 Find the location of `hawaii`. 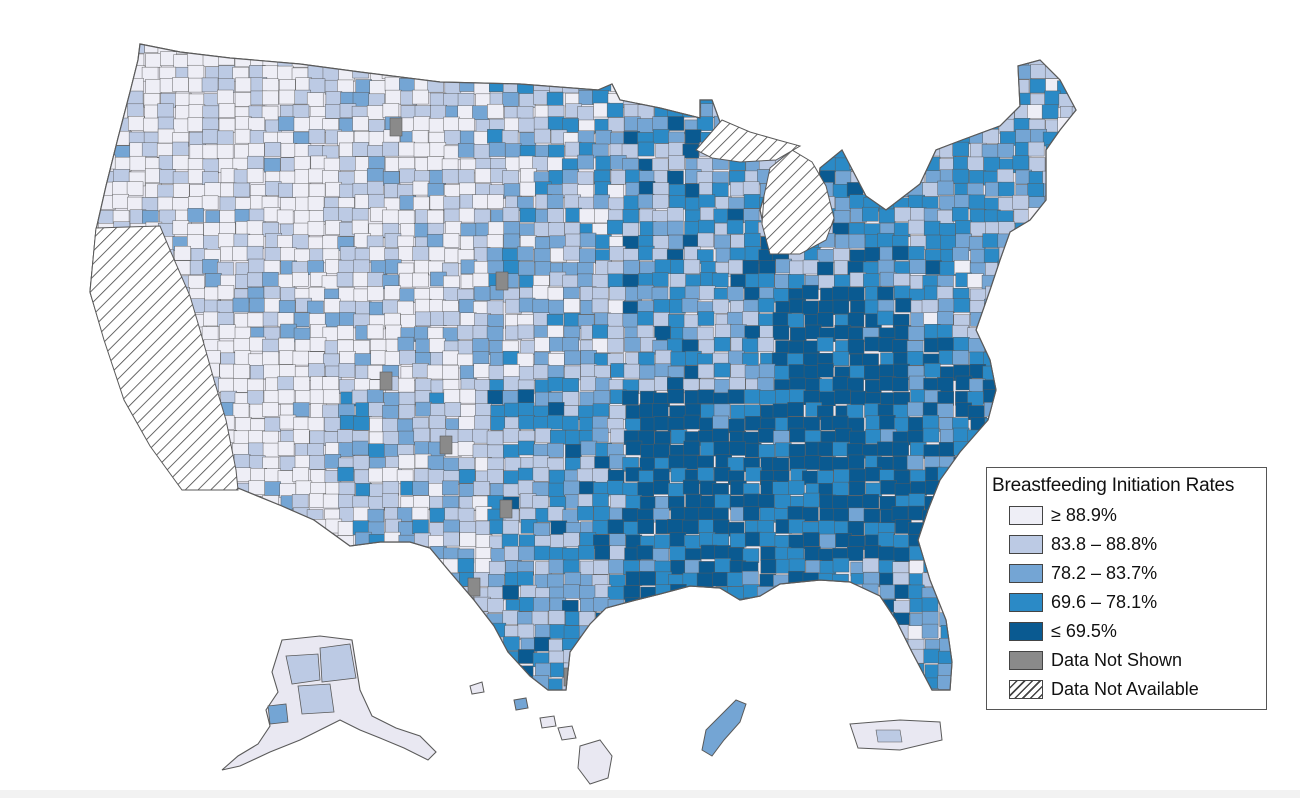

hawaii is located at coordinates (541, 733).